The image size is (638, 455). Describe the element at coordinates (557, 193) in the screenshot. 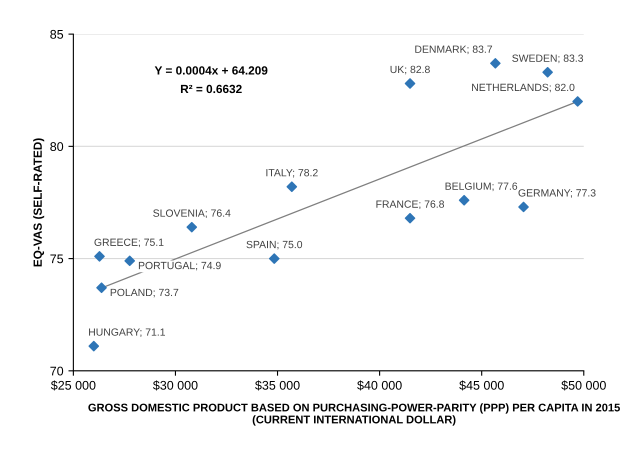

I see `data-label: GERMANY; 77.3` at that location.